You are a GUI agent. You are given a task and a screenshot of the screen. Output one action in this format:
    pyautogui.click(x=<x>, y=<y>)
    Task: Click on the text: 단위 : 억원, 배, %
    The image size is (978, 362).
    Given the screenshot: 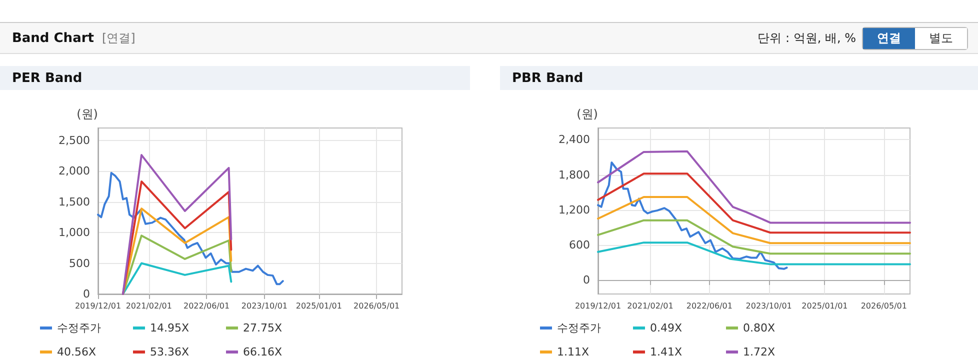 What is the action you would take?
    pyautogui.click(x=807, y=38)
    